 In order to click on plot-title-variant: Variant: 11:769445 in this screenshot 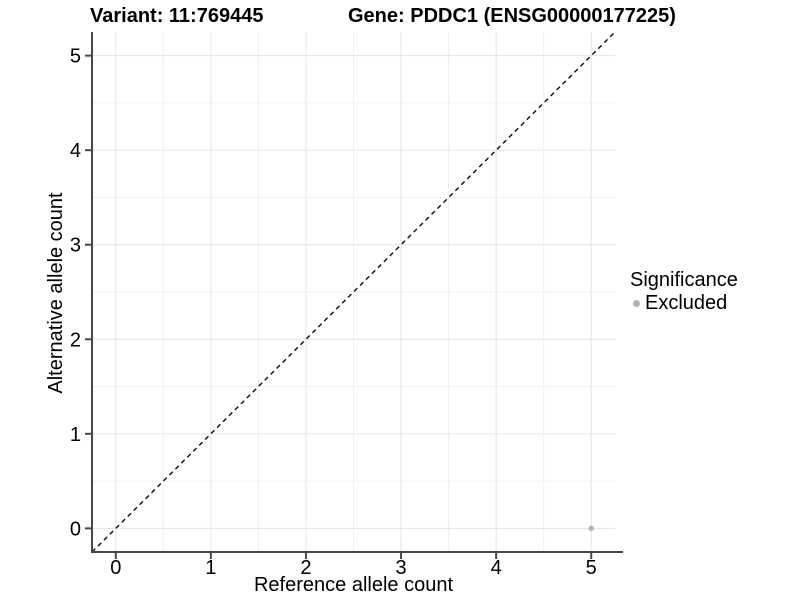, I will do `click(177, 16)`.